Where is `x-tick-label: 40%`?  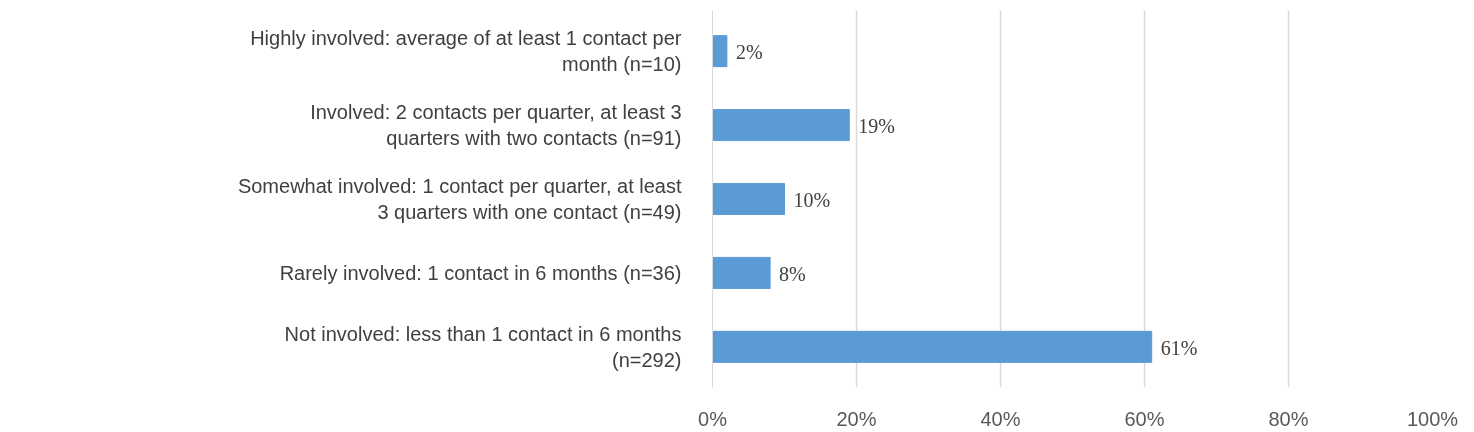
x-tick-label: 40% is located at coordinates (1000, 418).